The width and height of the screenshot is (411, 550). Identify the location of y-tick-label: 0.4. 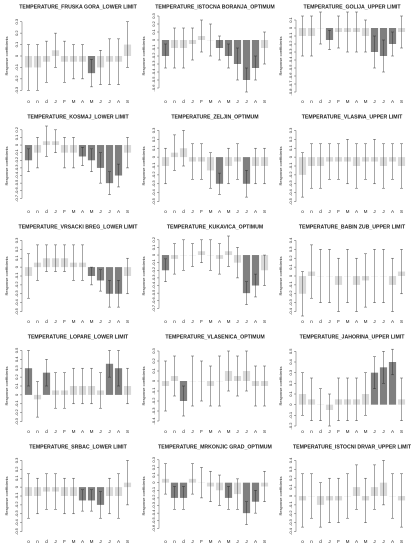
(290, 240).